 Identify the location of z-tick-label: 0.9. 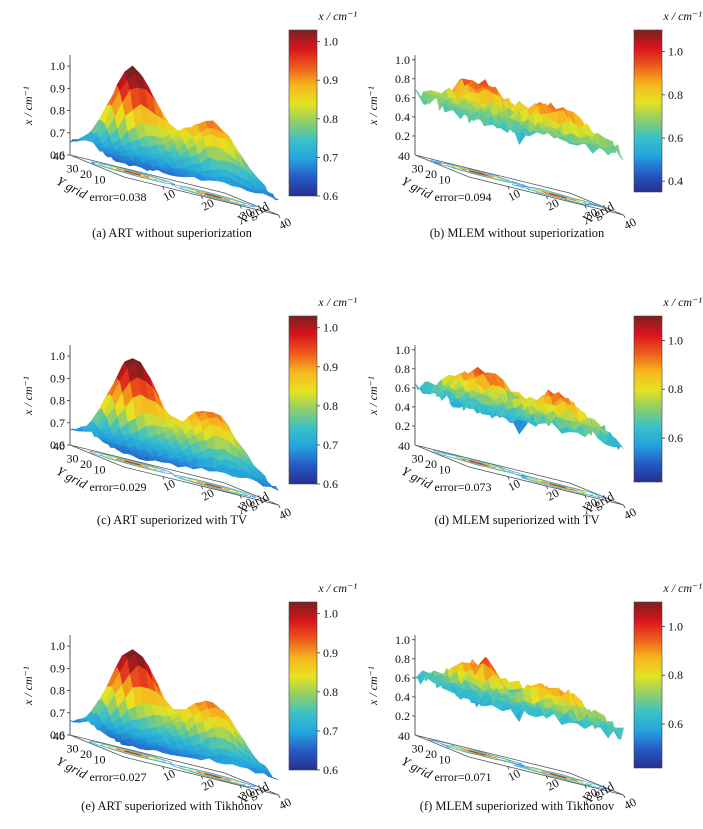
(57, 378).